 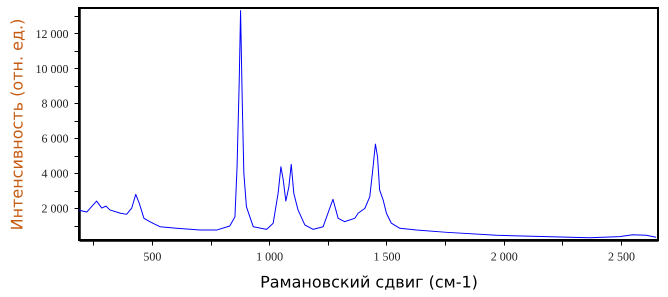 What do you see at coordinates (55, 139) in the screenshot?
I see `y-tick-label: 6 000` at bounding box center [55, 139].